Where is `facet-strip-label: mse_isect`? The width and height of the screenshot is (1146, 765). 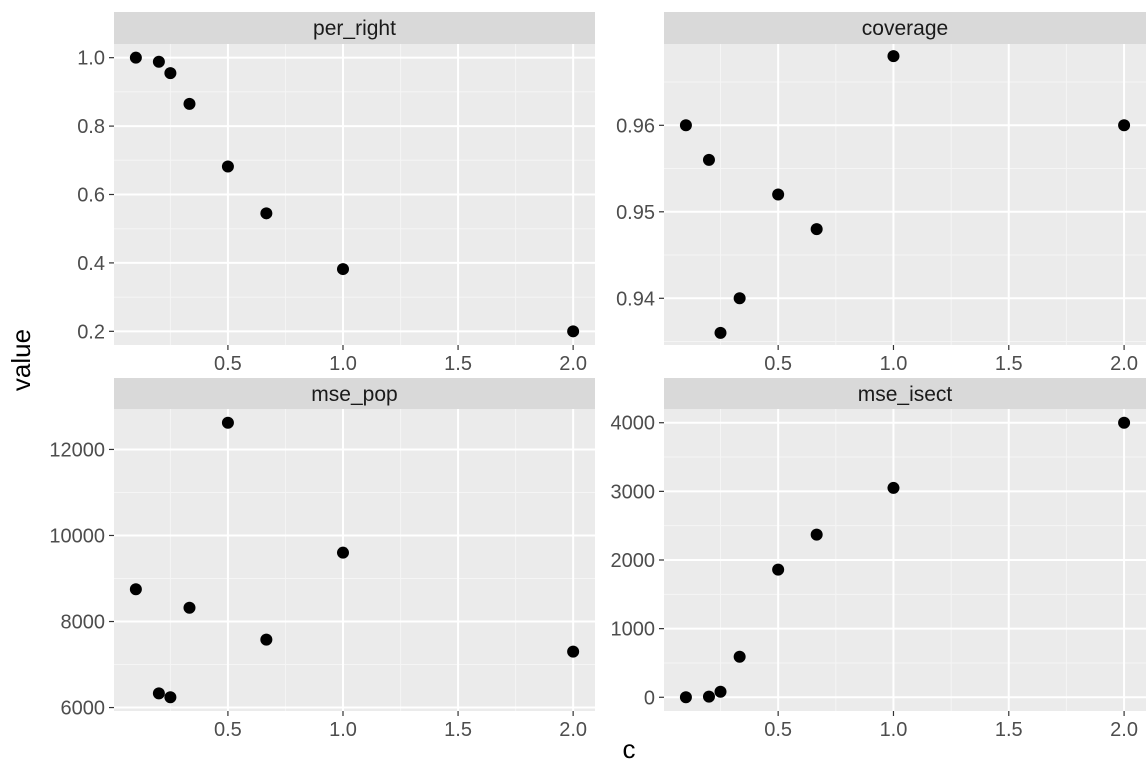 facet-strip-label: mse_isect is located at coordinates (905, 394).